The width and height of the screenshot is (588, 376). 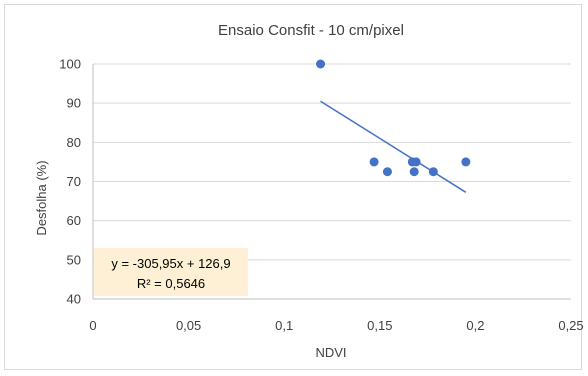 I want to click on y-tick-label: 60, so click(x=74, y=220).